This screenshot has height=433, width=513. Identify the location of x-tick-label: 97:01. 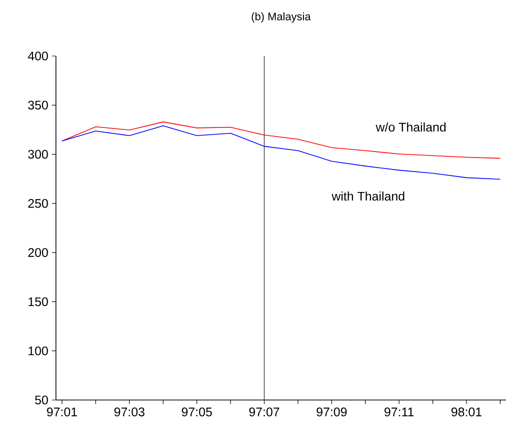
(61, 412).